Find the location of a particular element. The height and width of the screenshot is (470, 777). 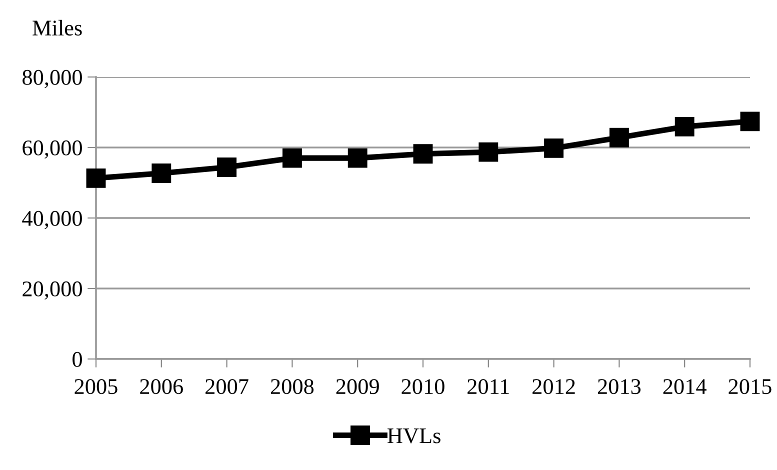

x-tick-label: 2009 is located at coordinates (357, 386).